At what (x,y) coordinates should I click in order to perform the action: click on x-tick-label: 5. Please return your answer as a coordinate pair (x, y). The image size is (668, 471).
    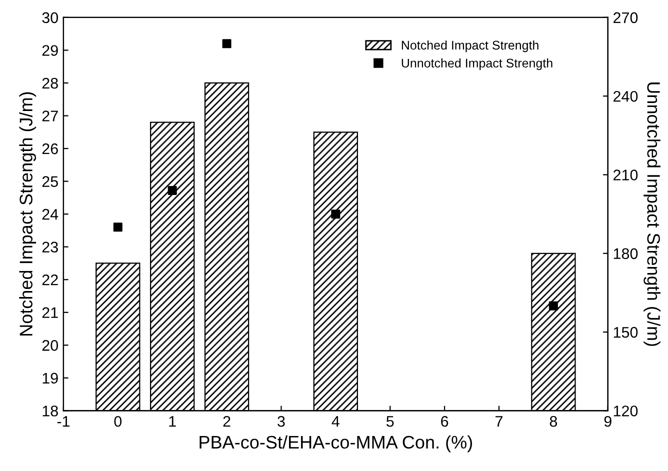
    Looking at the image, I should click on (390, 421).